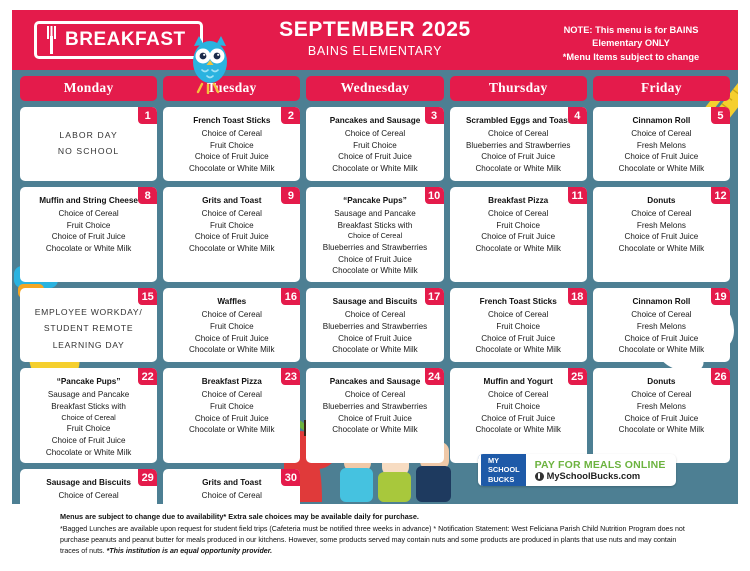  What do you see at coordinates (539, 476) in the screenshot?
I see `msb-mark-icon` at bounding box center [539, 476].